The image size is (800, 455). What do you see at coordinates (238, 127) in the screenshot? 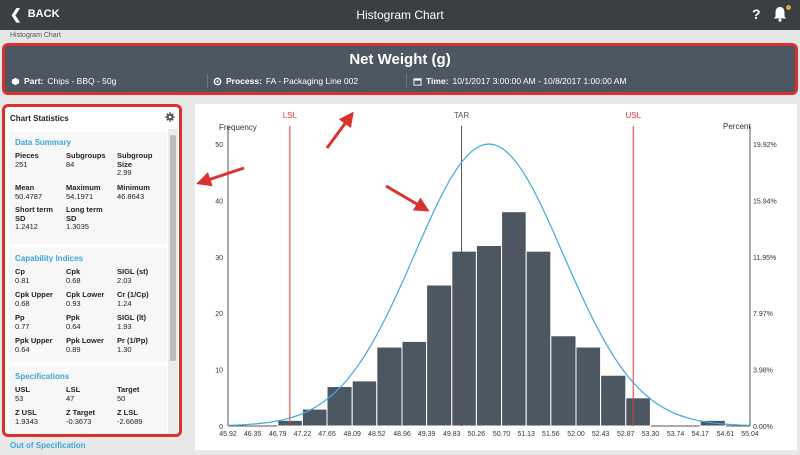
I see `y-axis-label: Frequency` at bounding box center [238, 127].